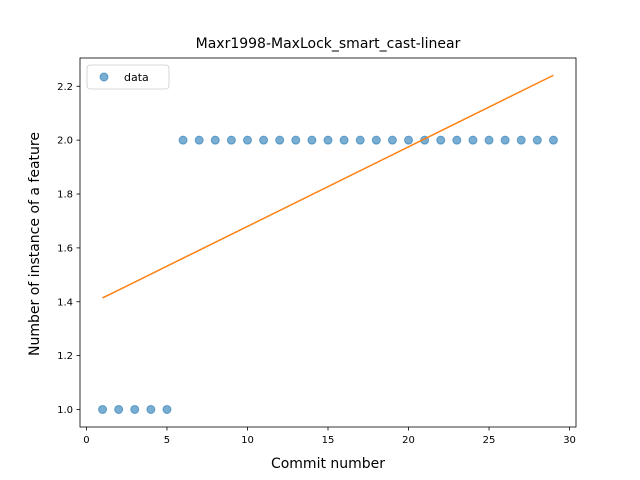 Image resolution: width=640 pixels, height=480 pixels. I want to click on y-tick-label: 1.0, so click(65, 410).